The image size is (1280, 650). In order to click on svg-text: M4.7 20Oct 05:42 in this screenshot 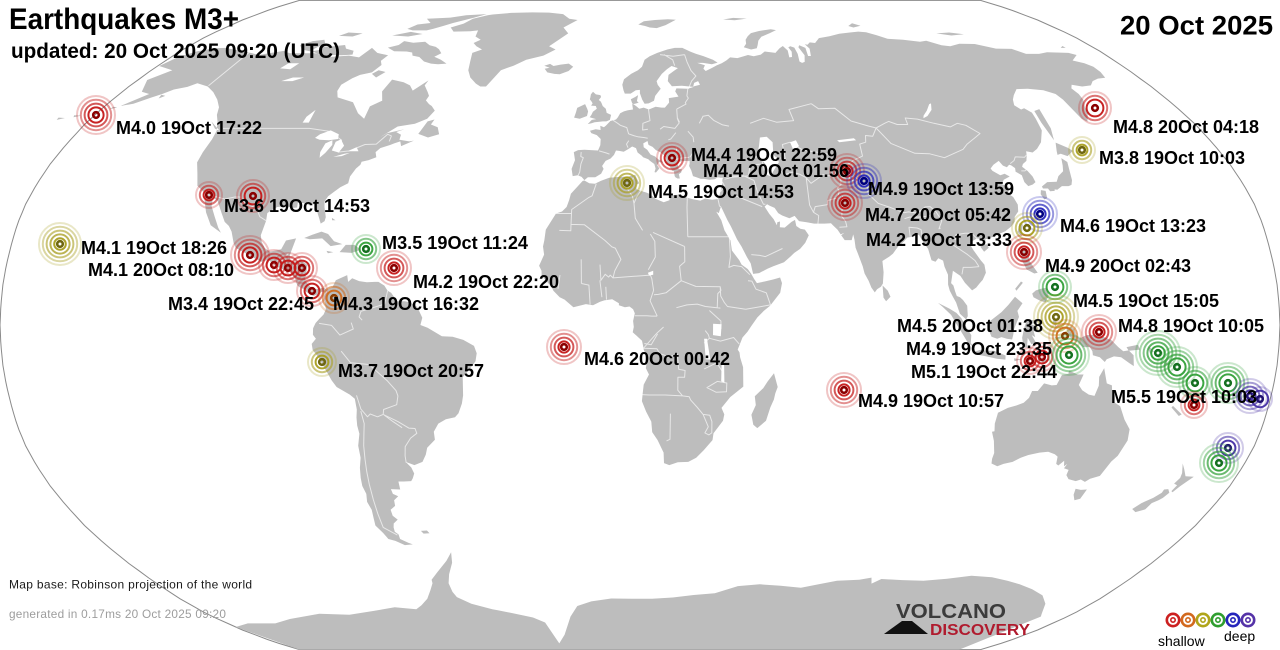, I will do `click(938, 215)`.